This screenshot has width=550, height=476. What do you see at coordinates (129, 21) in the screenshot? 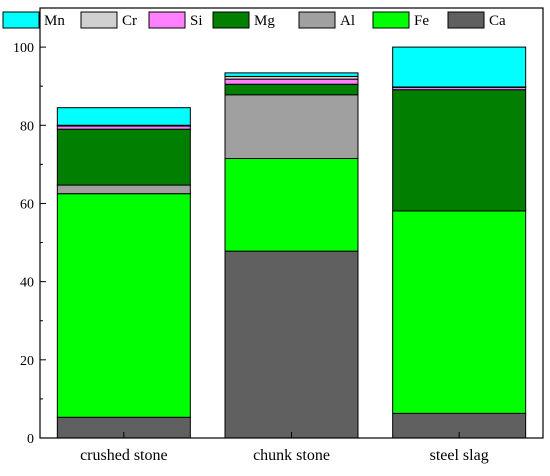
I see `legend-label: Cr` at bounding box center [129, 21].